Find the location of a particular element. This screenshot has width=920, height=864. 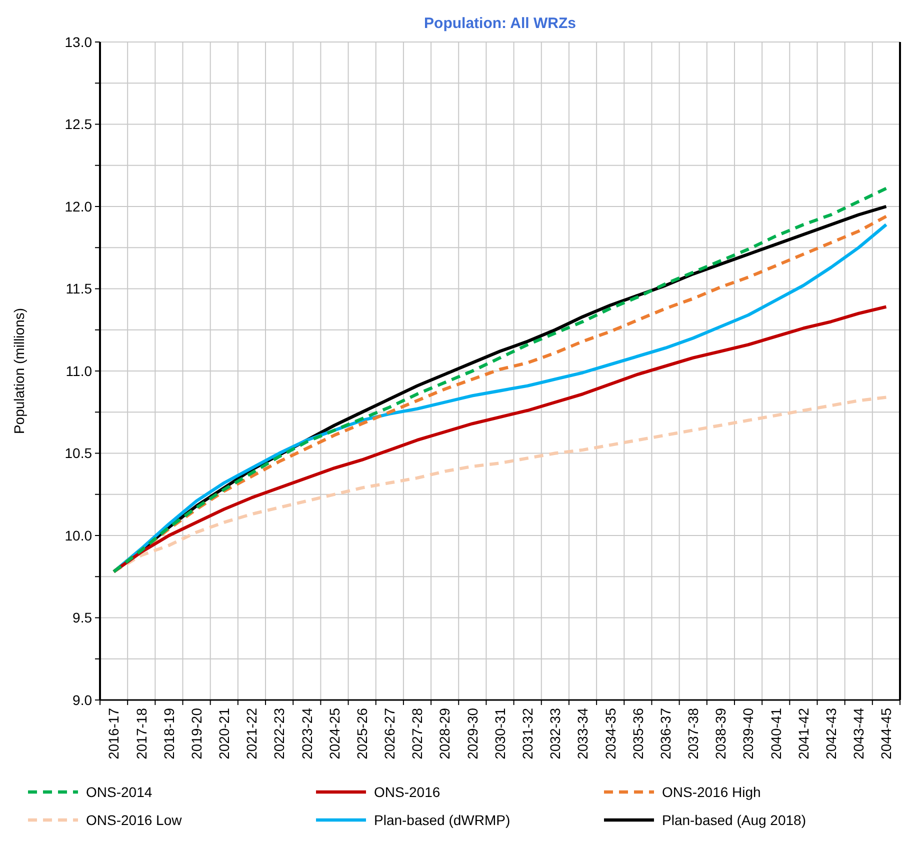

x-tick-label: 2043-44 is located at coordinates (858, 734).